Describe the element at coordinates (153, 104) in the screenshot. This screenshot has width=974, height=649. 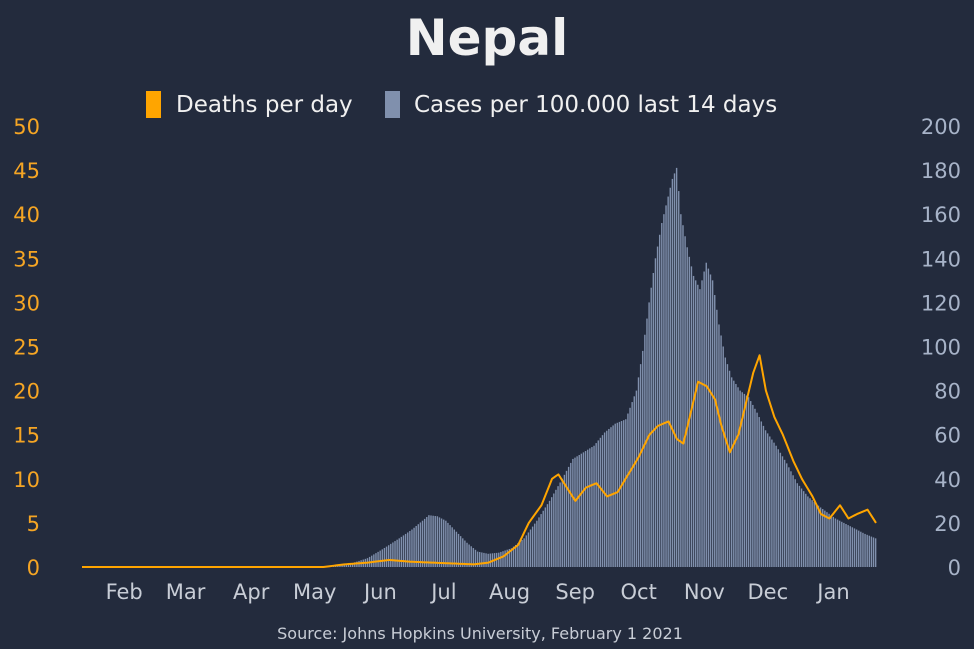
I see `legend-swatch-deaths` at that location.